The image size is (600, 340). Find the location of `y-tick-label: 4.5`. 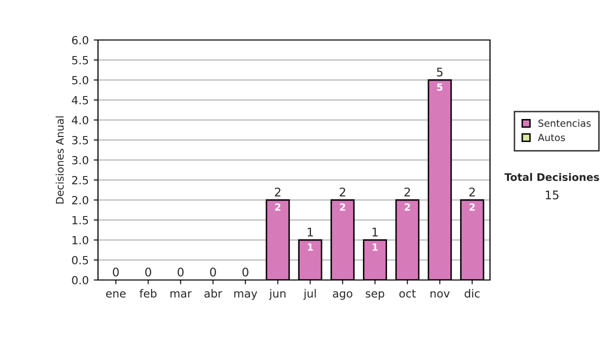

y-tick-label: 4.5 is located at coordinates (80, 100).